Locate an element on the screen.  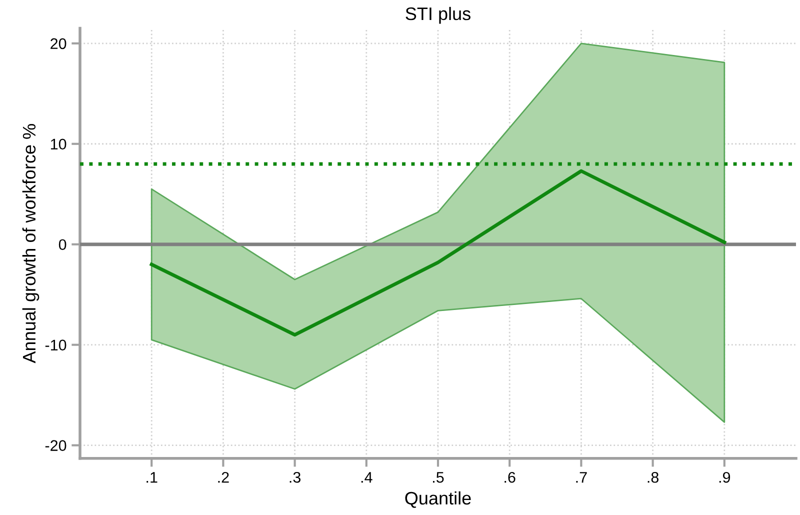
x-tick-label: .7 is located at coordinates (581, 477).